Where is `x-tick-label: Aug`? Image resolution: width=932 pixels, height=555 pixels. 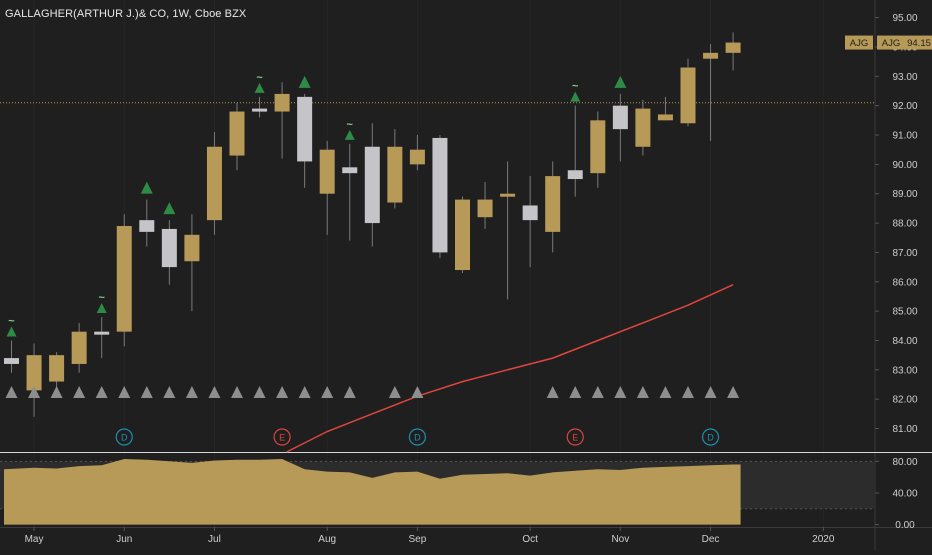
x-tick-label: Aug is located at coordinates (327, 539).